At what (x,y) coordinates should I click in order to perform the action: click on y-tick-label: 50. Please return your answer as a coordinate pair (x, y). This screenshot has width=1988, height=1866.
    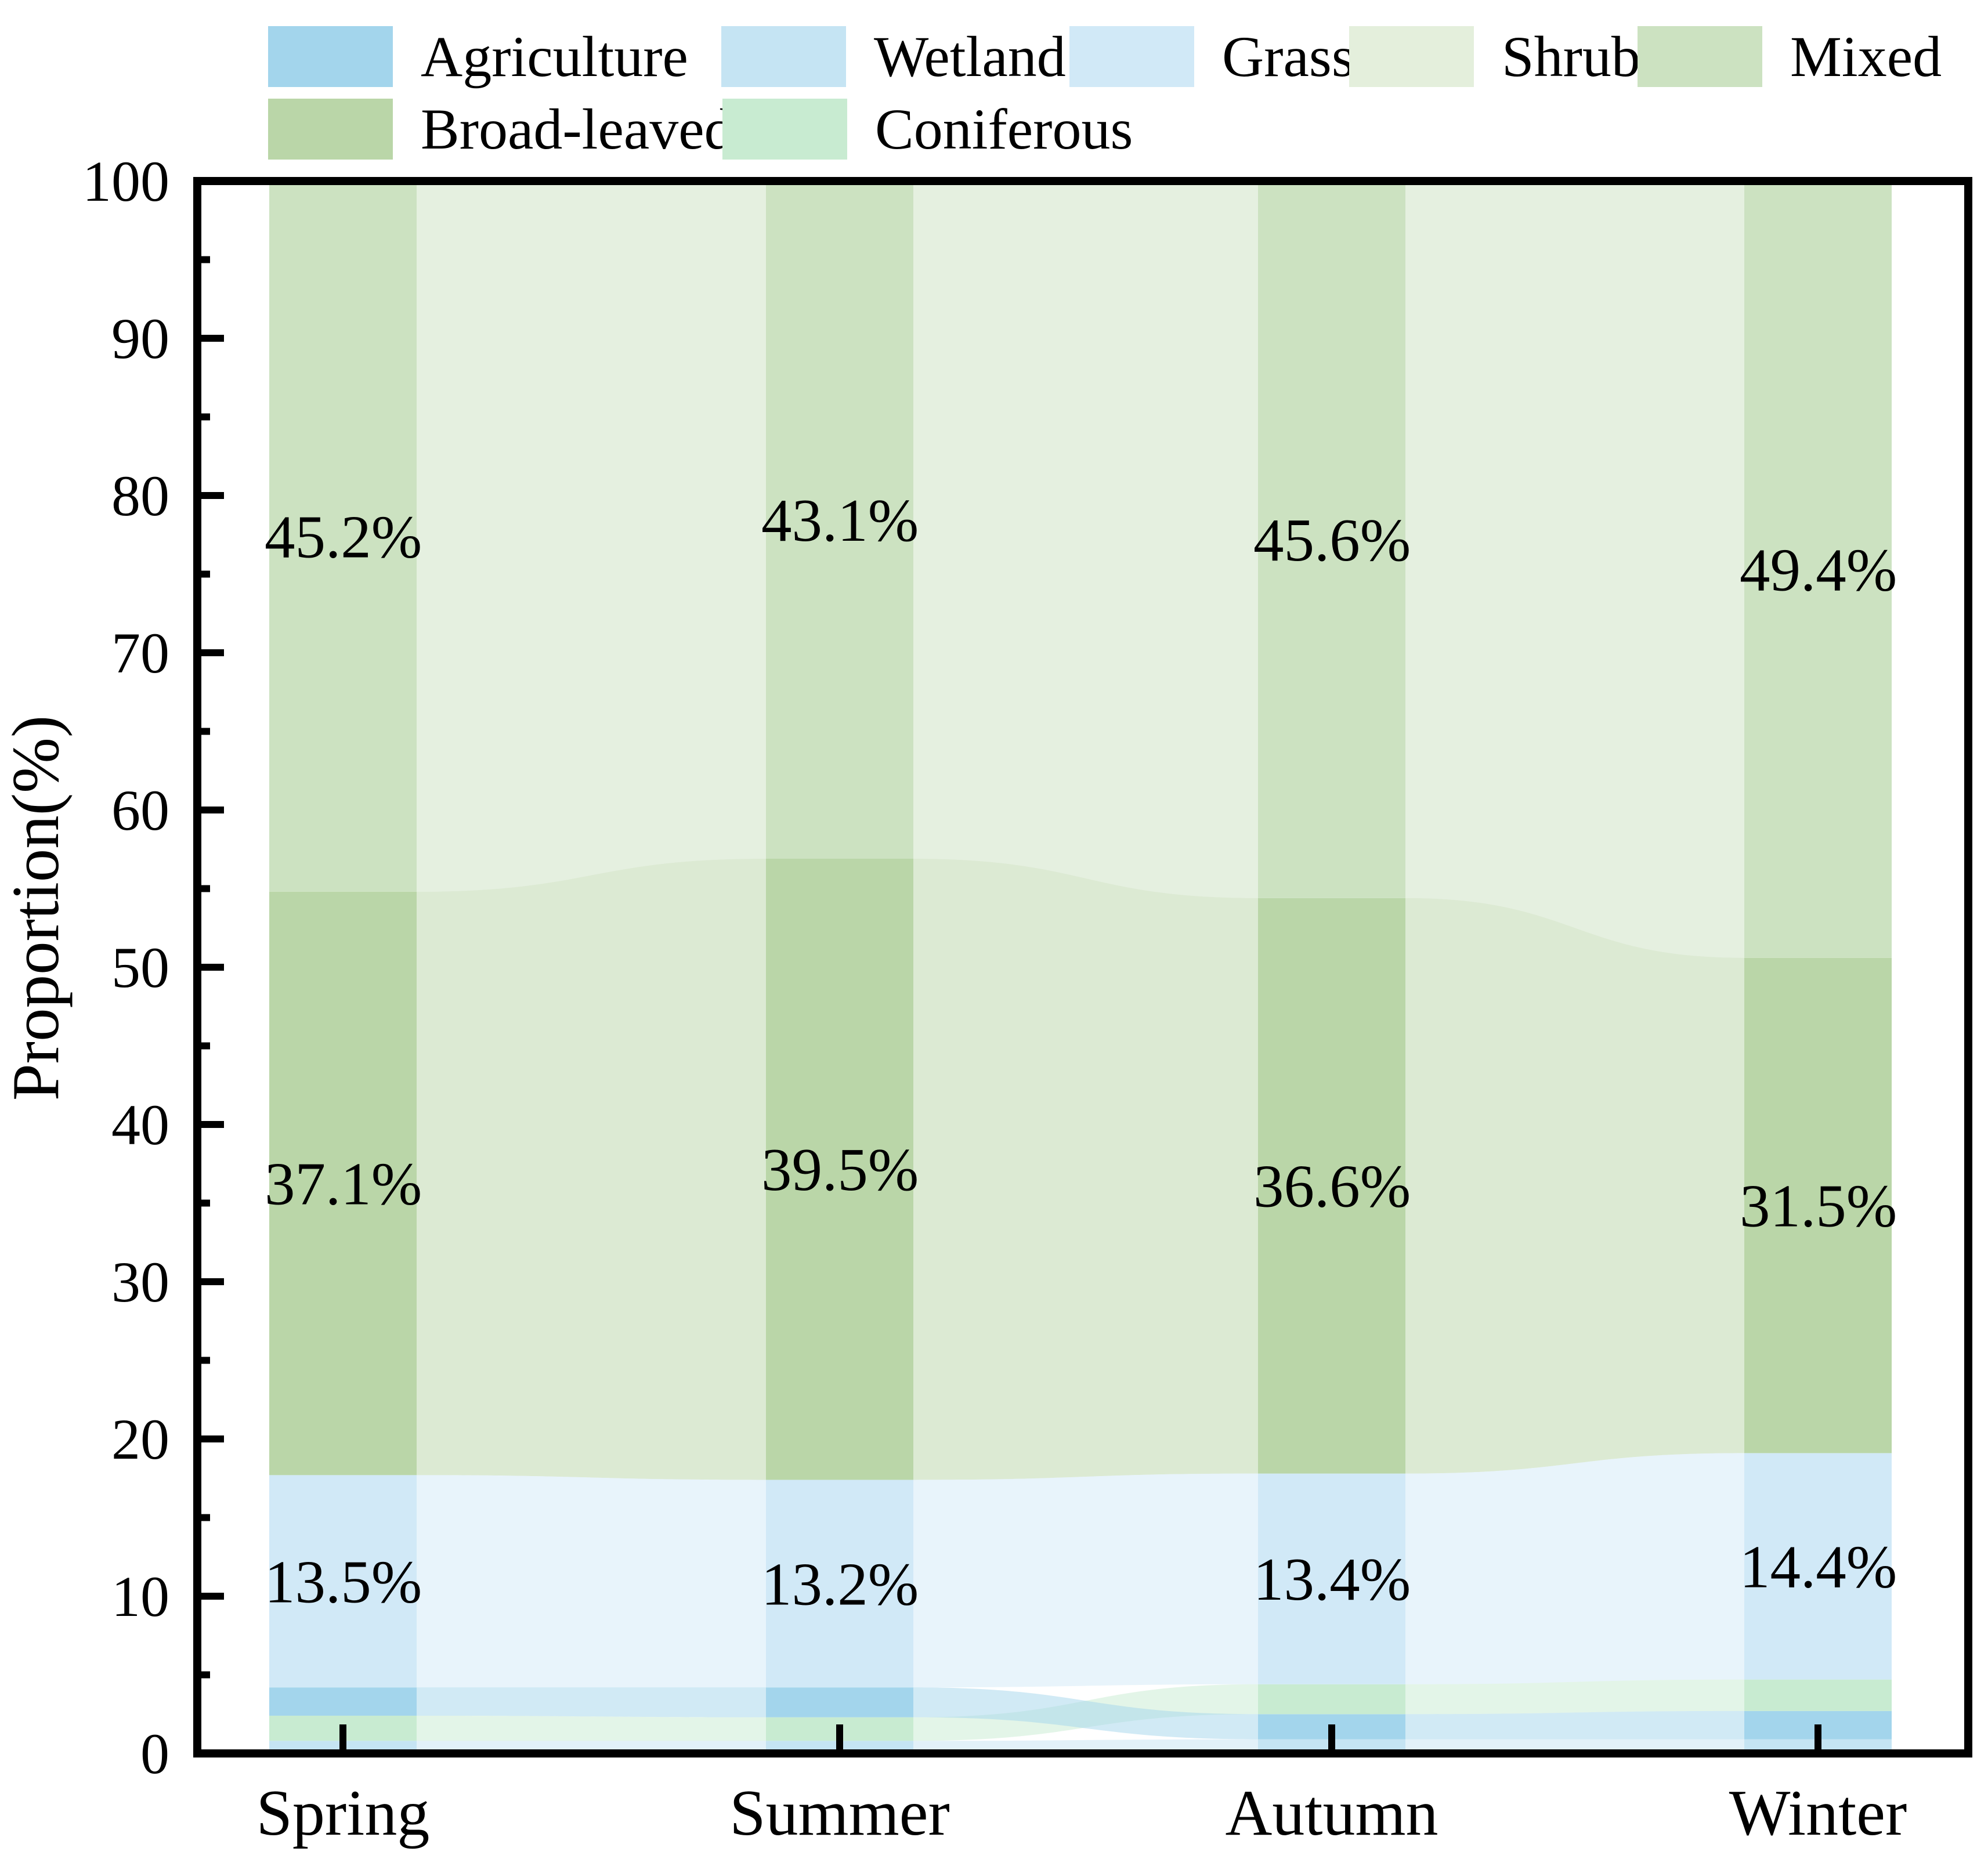
    Looking at the image, I should click on (140, 967).